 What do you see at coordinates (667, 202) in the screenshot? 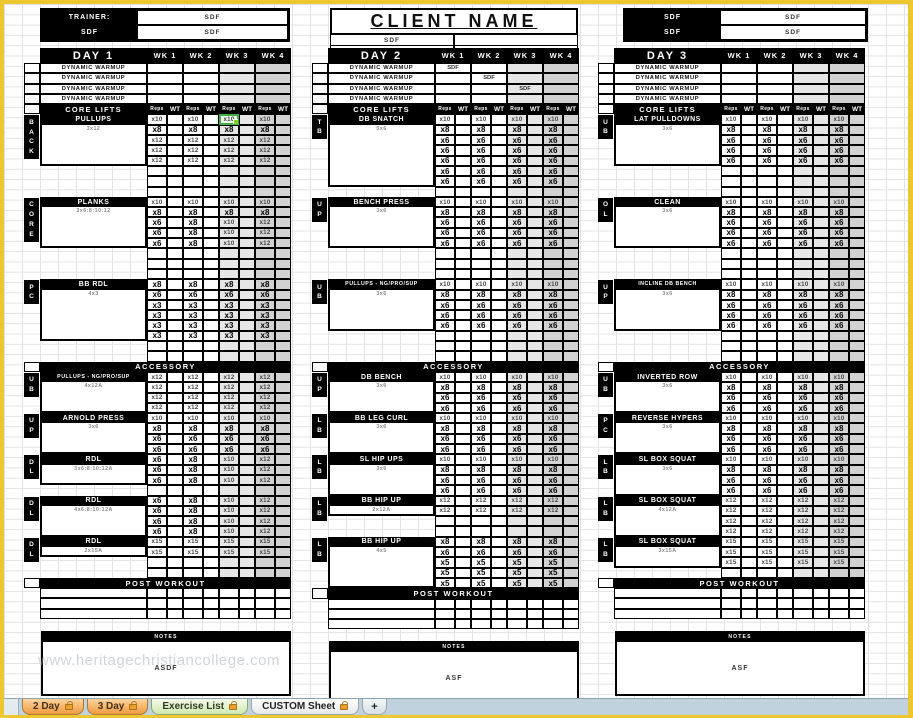
I see `exercise-header: CLEAN` at bounding box center [667, 202].